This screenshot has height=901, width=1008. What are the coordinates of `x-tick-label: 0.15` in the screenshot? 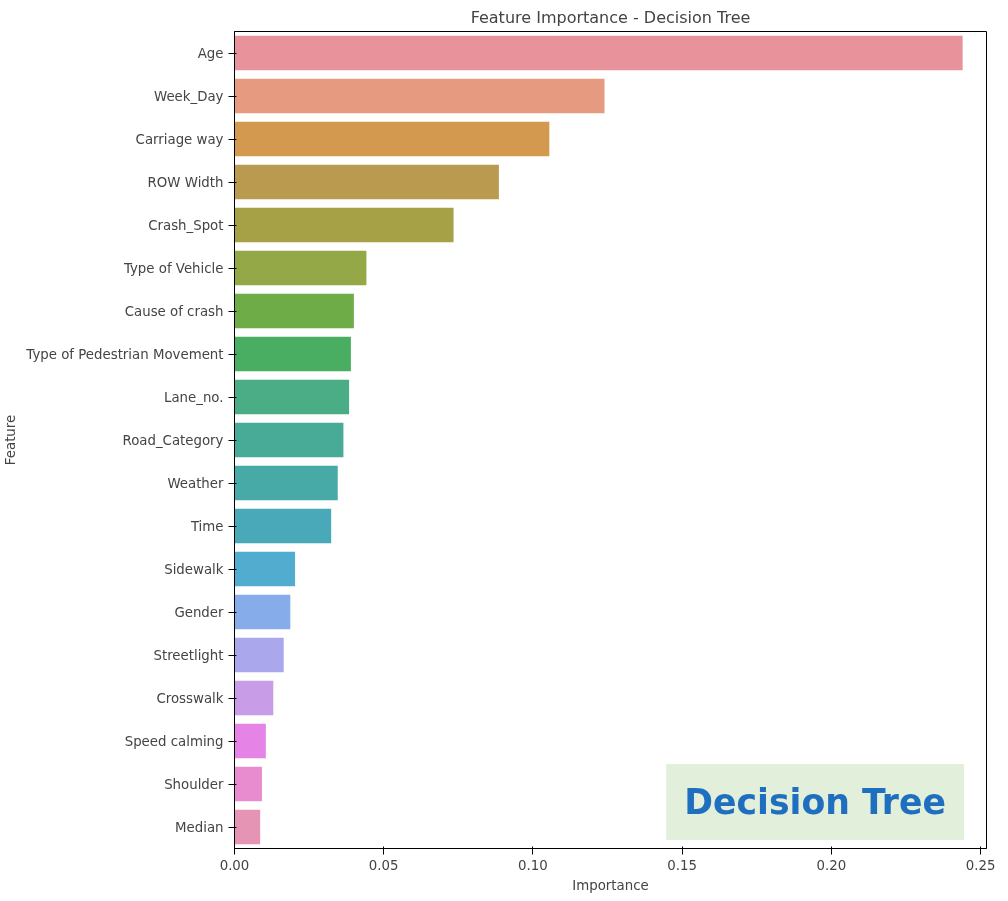 It's located at (682, 865).